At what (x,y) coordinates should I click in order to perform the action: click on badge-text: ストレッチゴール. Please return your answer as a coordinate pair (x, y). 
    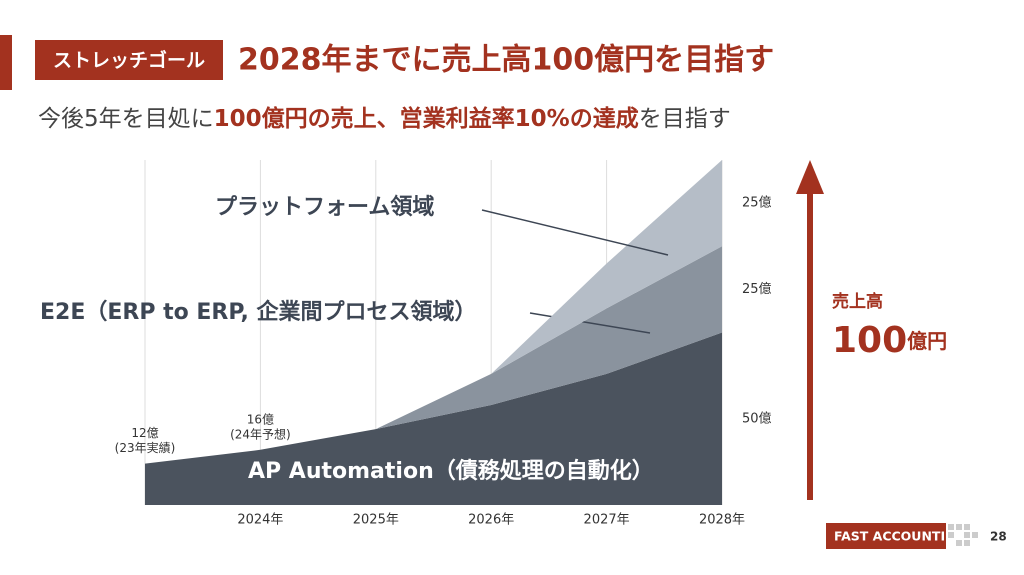
    Looking at the image, I should click on (129, 60).